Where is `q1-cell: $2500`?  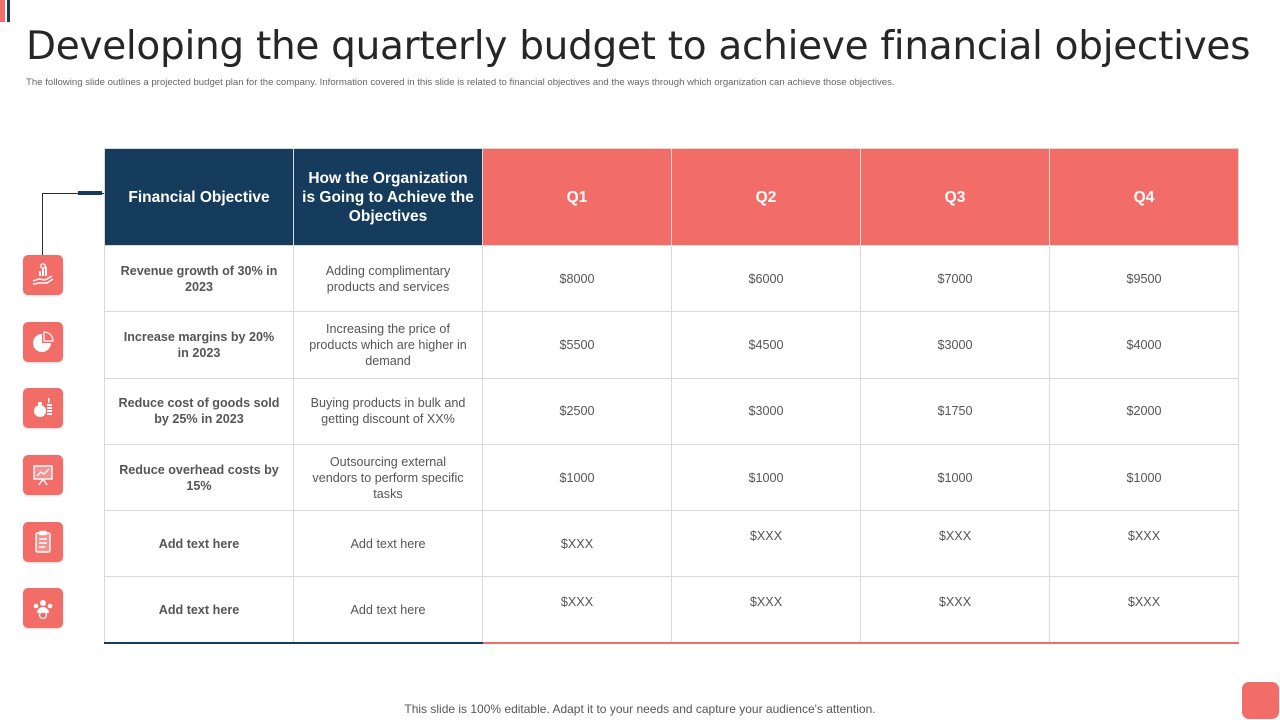
q1-cell: $2500 is located at coordinates (577, 411).